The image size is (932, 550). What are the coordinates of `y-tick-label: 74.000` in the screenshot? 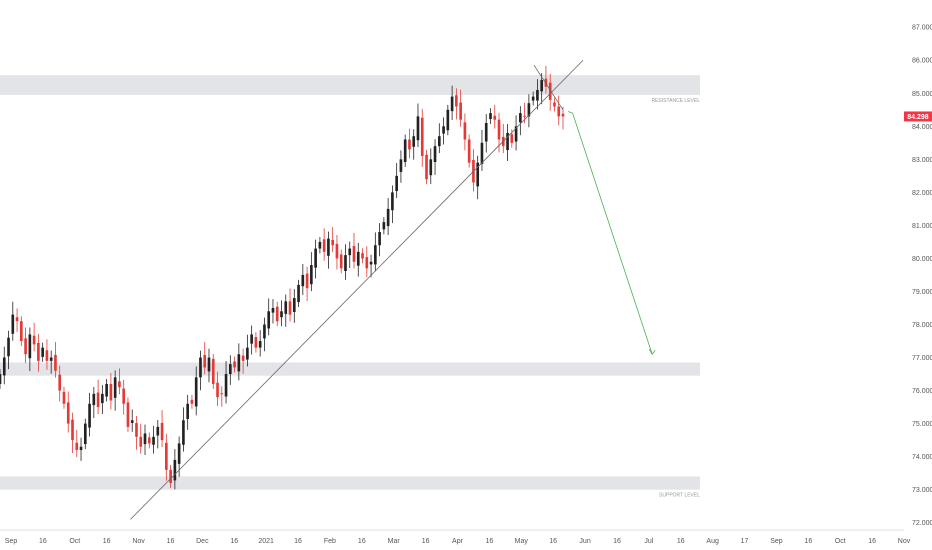 It's located at (922, 457).